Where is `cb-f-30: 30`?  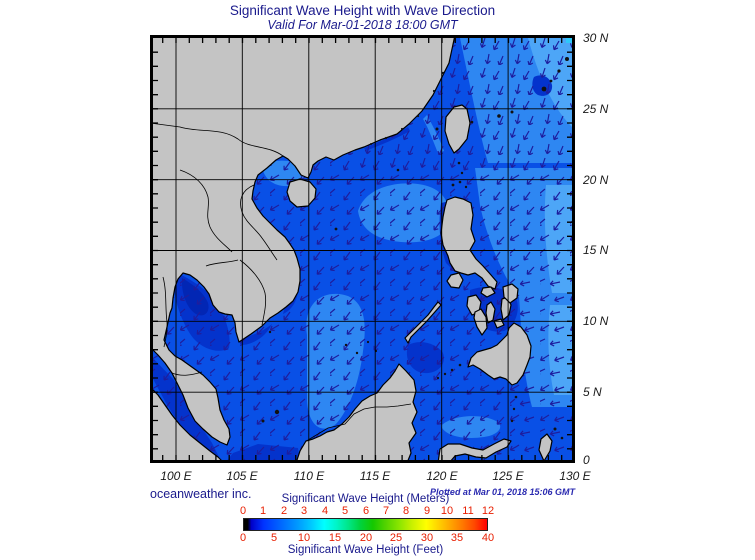 cb-f-30: 30 is located at coordinates (427, 538).